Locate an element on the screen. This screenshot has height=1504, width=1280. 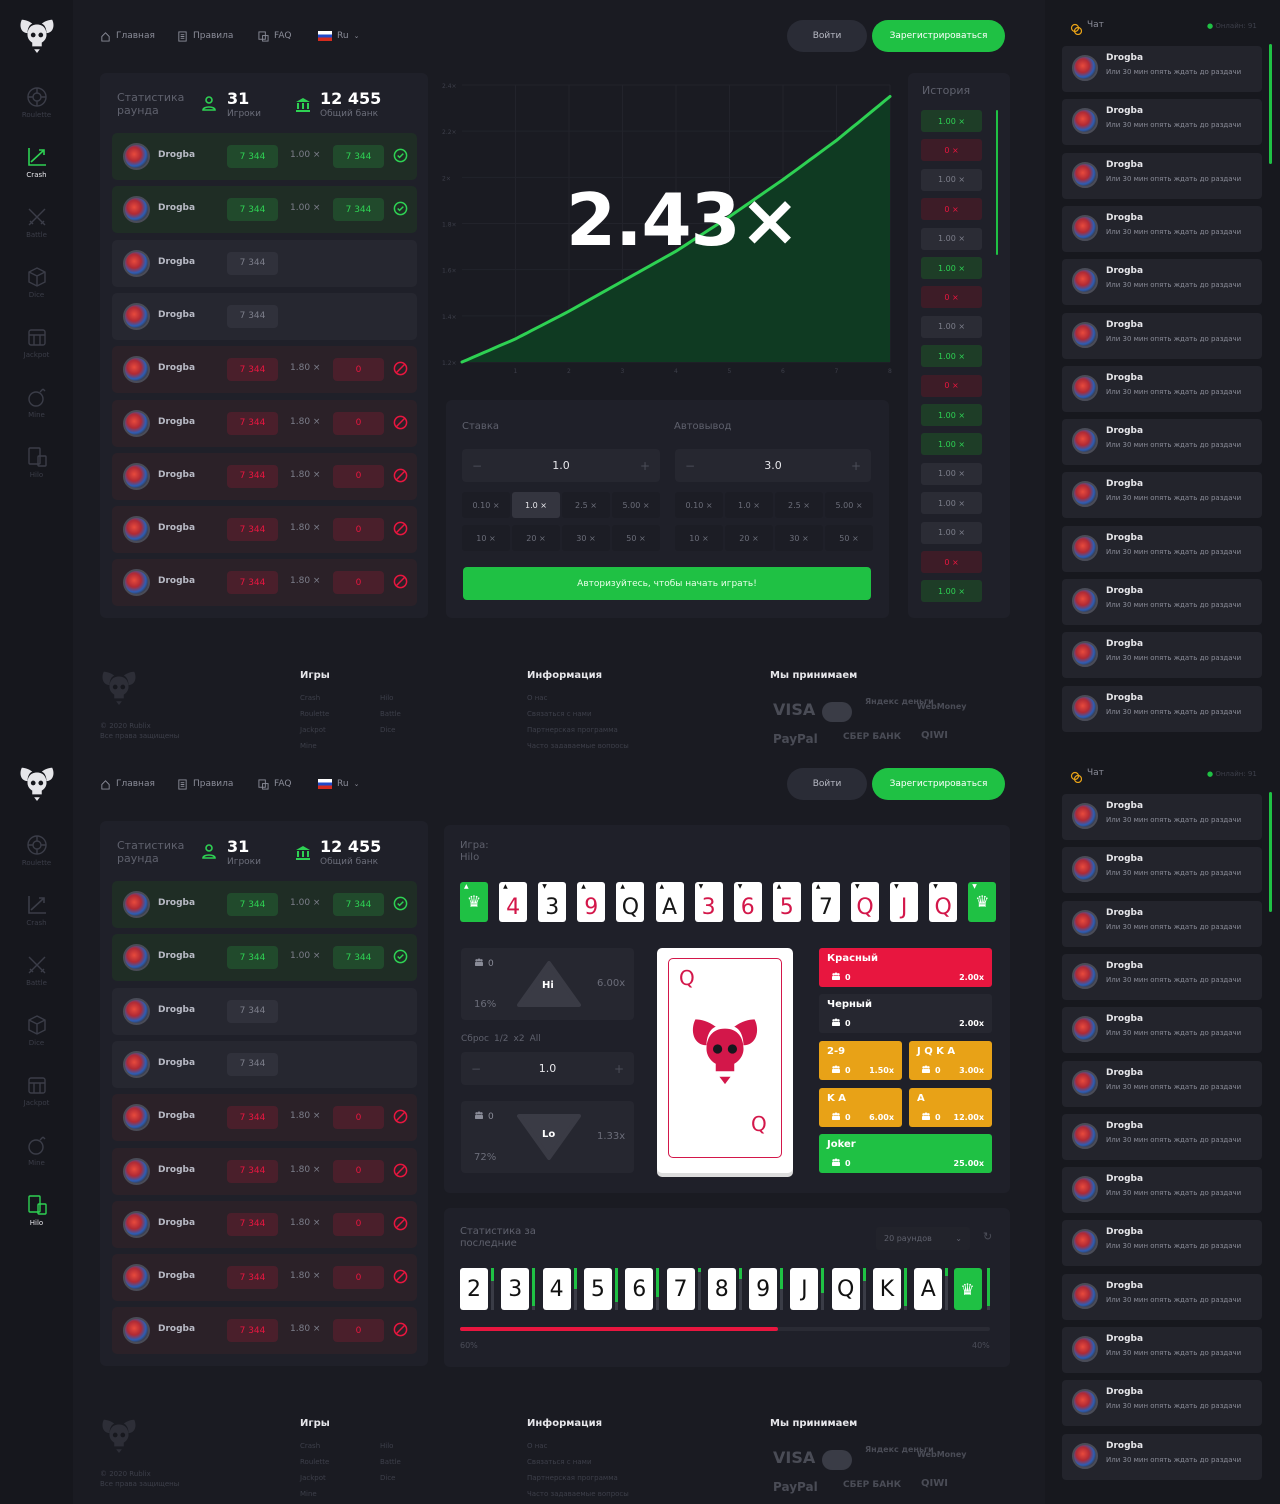
stake-control-button: 1/2 is located at coordinates (501, 1039).